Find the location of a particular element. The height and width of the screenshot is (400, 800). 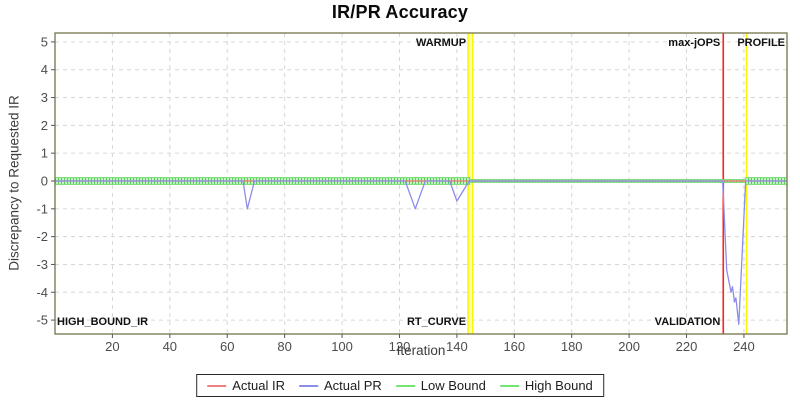

x-tick-label: 120 is located at coordinates (400, 346).